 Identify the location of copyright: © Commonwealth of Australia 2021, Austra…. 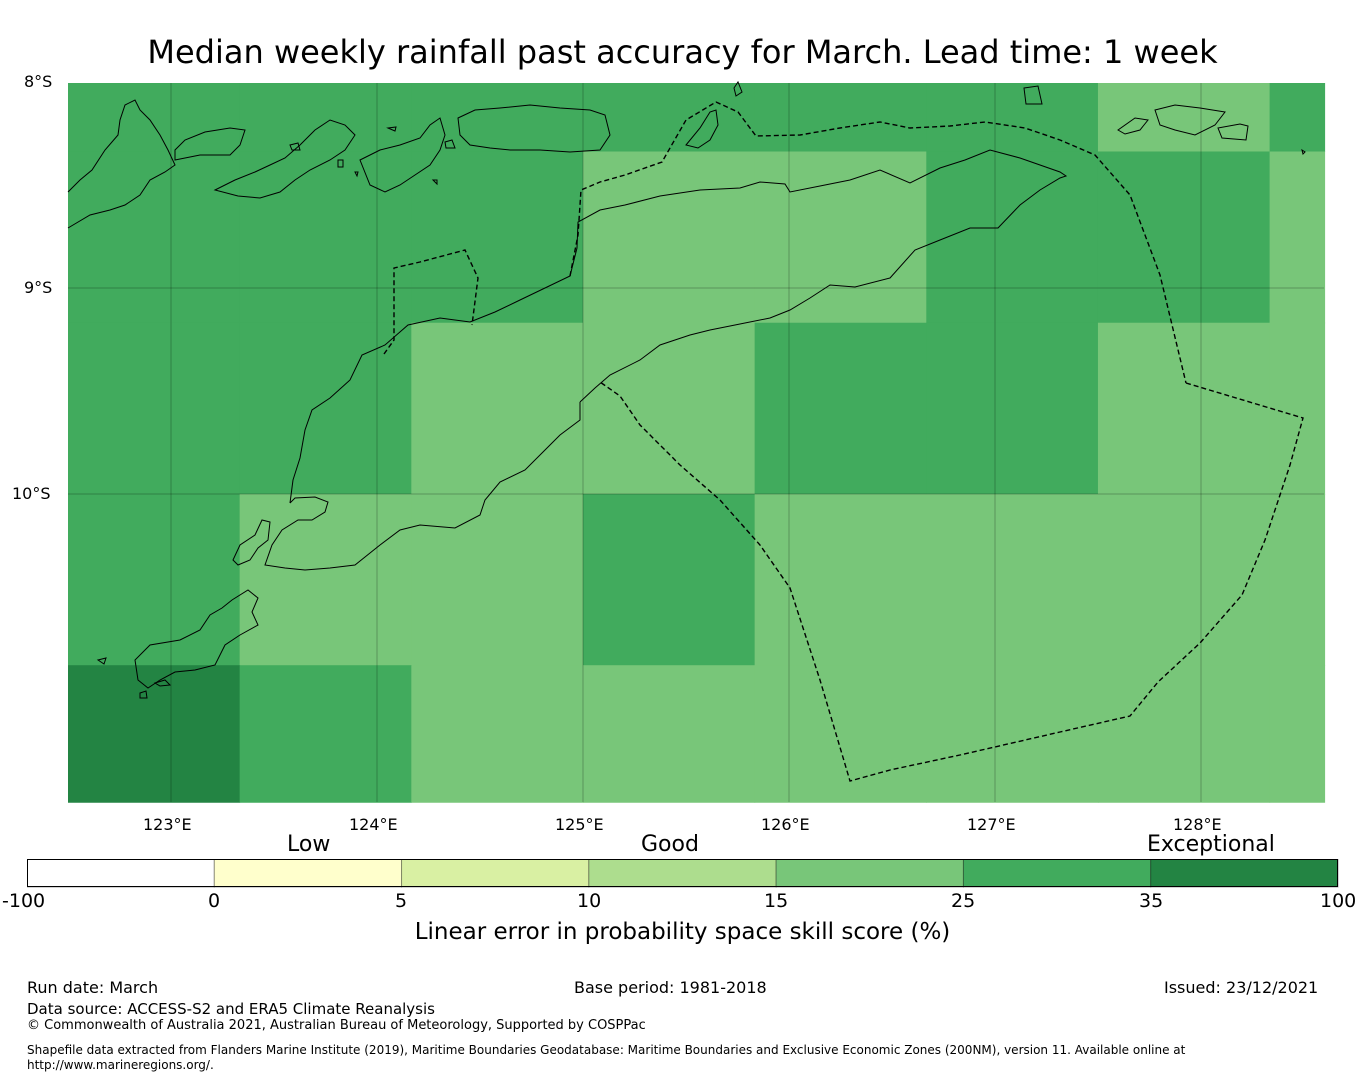
(336, 1025).